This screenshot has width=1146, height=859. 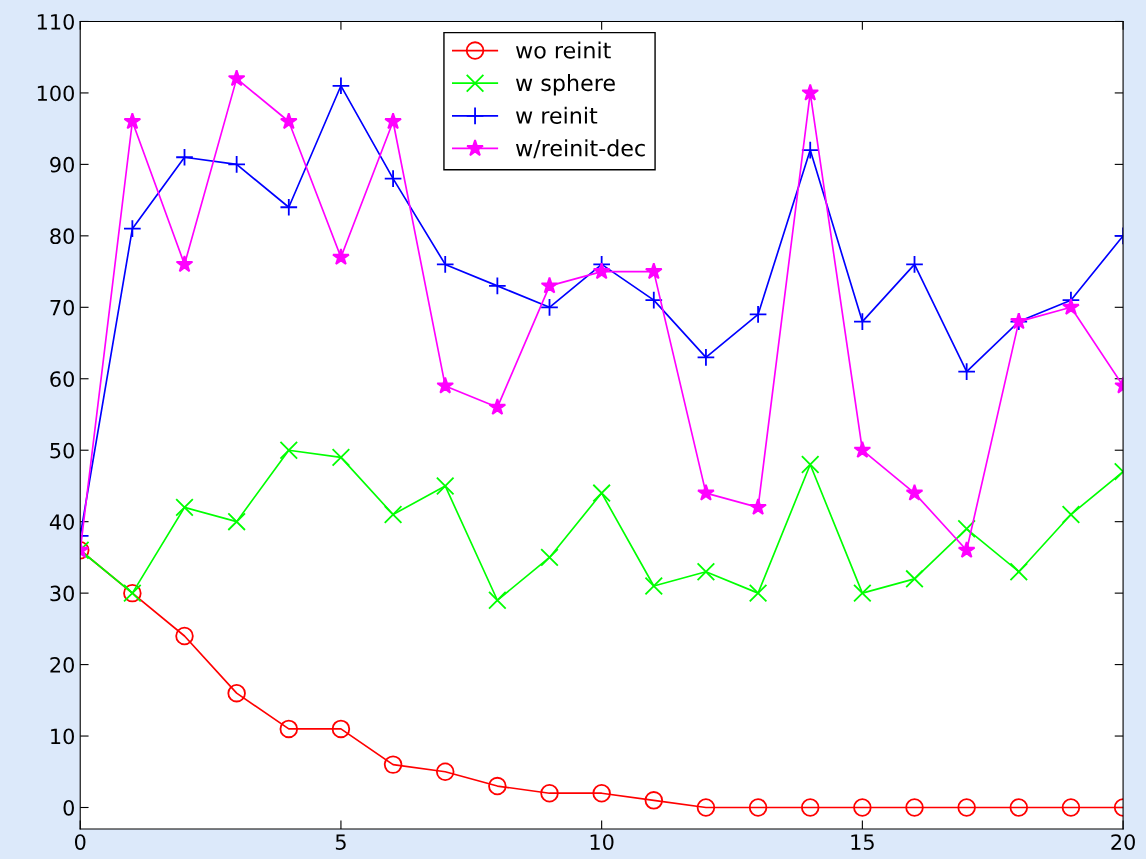 What do you see at coordinates (556, 115) in the screenshot?
I see `legend-label: w reinit` at bounding box center [556, 115].